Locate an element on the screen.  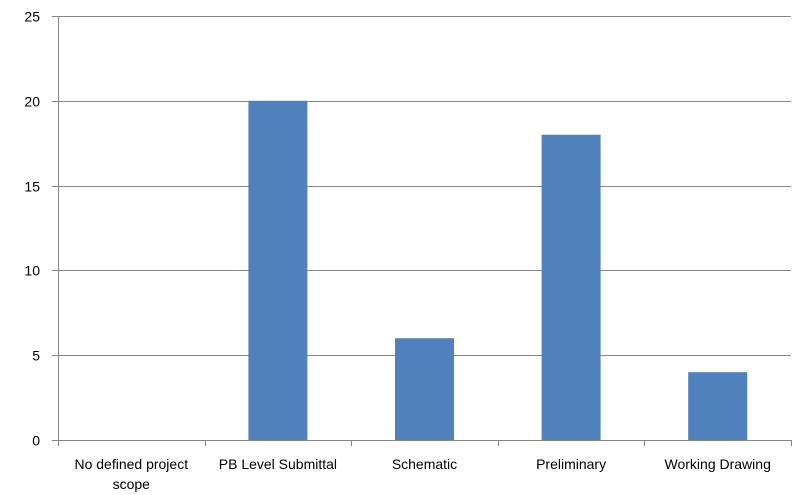
x-tick-label: Working Drawing is located at coordinates (718, 464).